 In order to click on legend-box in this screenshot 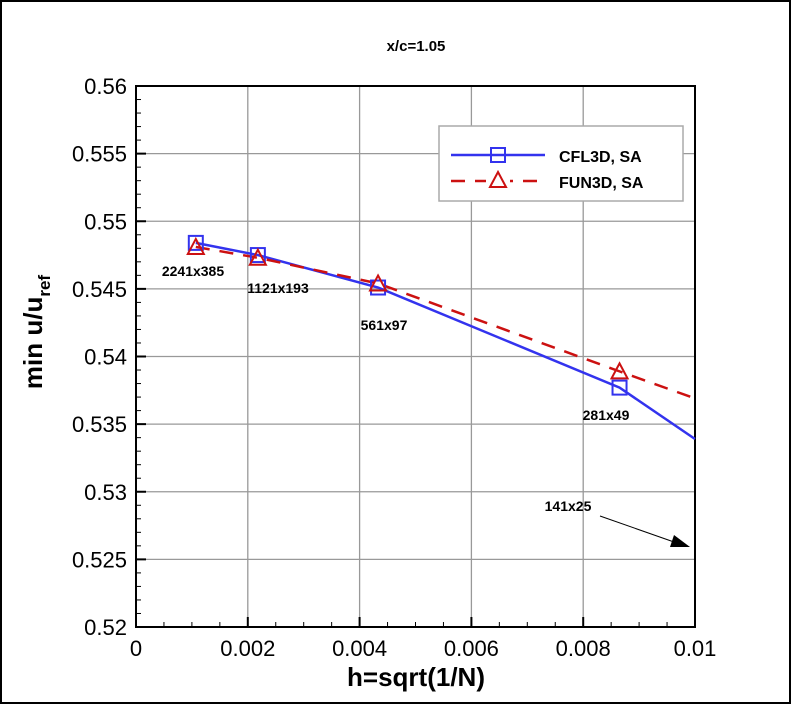, I will do `click(561, 163)`.